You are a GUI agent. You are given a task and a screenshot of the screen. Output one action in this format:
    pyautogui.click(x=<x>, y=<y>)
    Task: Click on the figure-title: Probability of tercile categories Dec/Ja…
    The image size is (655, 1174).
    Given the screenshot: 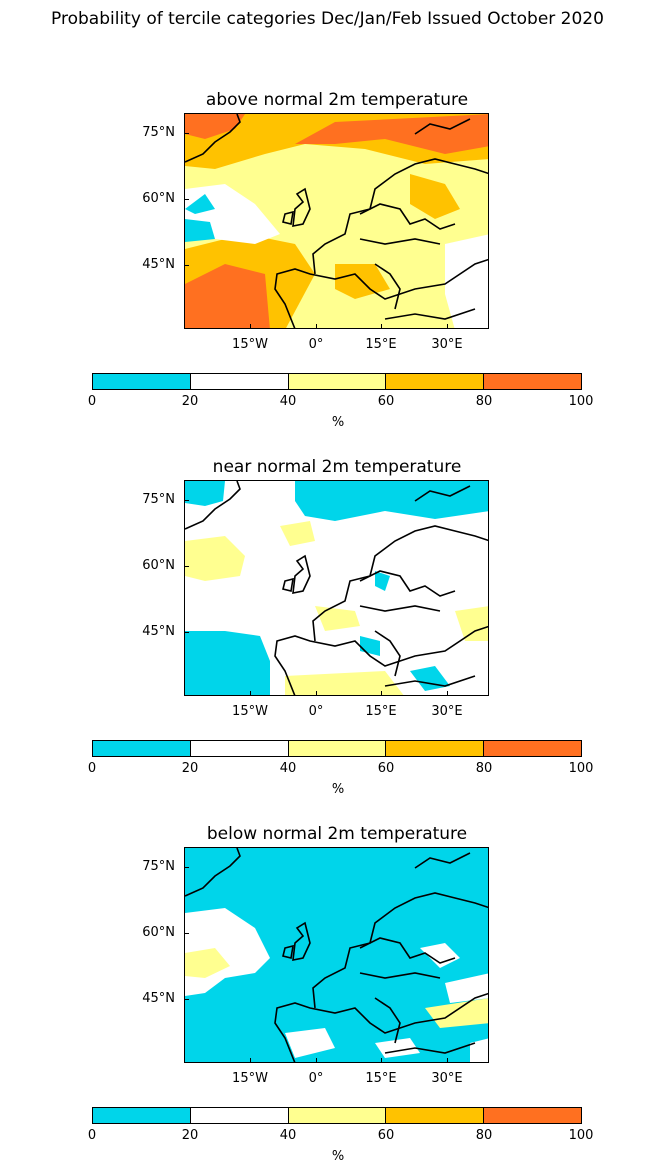 What is the action you would take?
    pyautogui.click(x=327, y=19)
    